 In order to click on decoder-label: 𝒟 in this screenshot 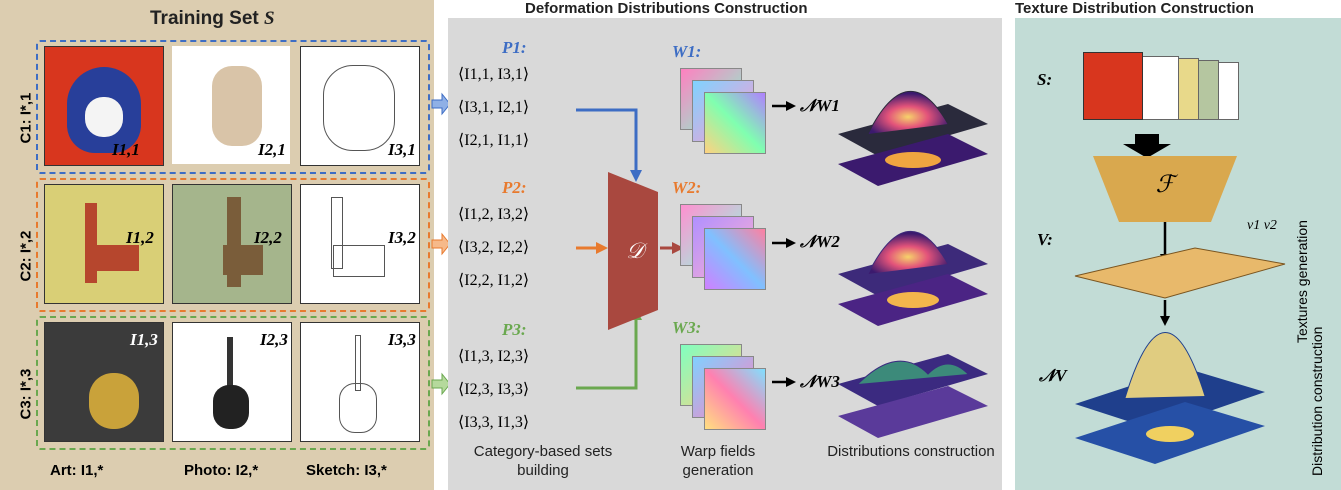, I will do `click(635, 250)`.